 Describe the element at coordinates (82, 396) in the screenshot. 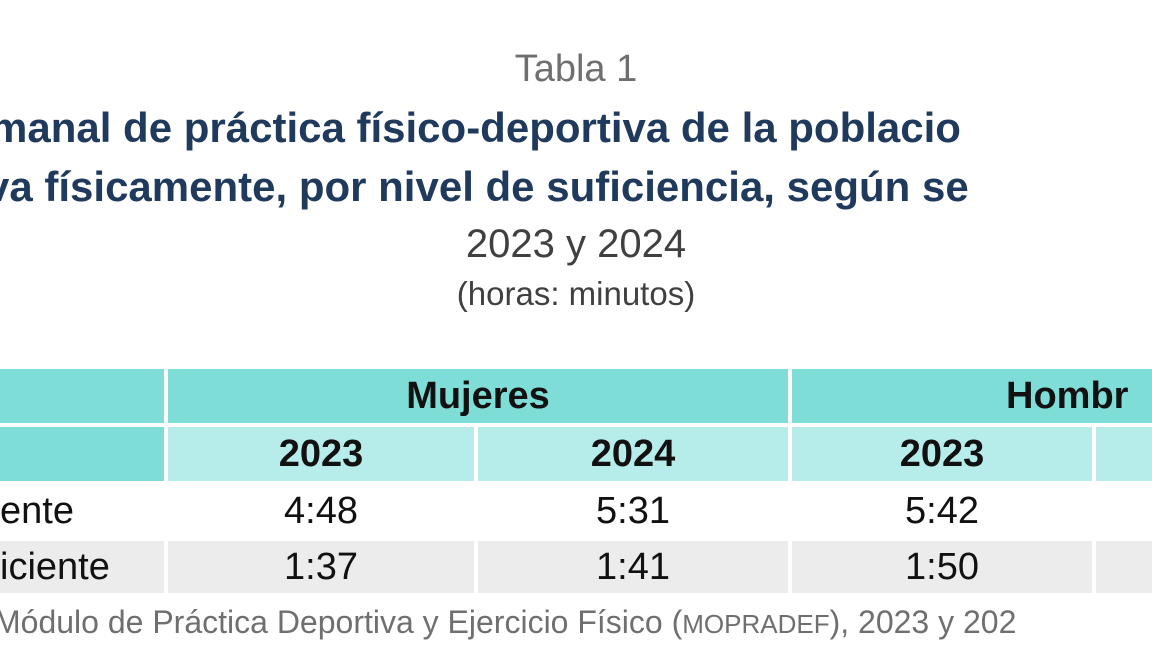

I see `header-corner` at that location.